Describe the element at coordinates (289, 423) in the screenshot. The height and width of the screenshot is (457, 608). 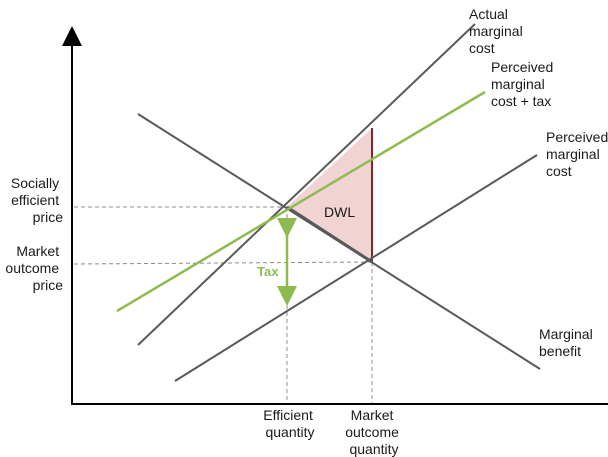
I see `label-efficient-quantity: Efficient quantity` at that location.